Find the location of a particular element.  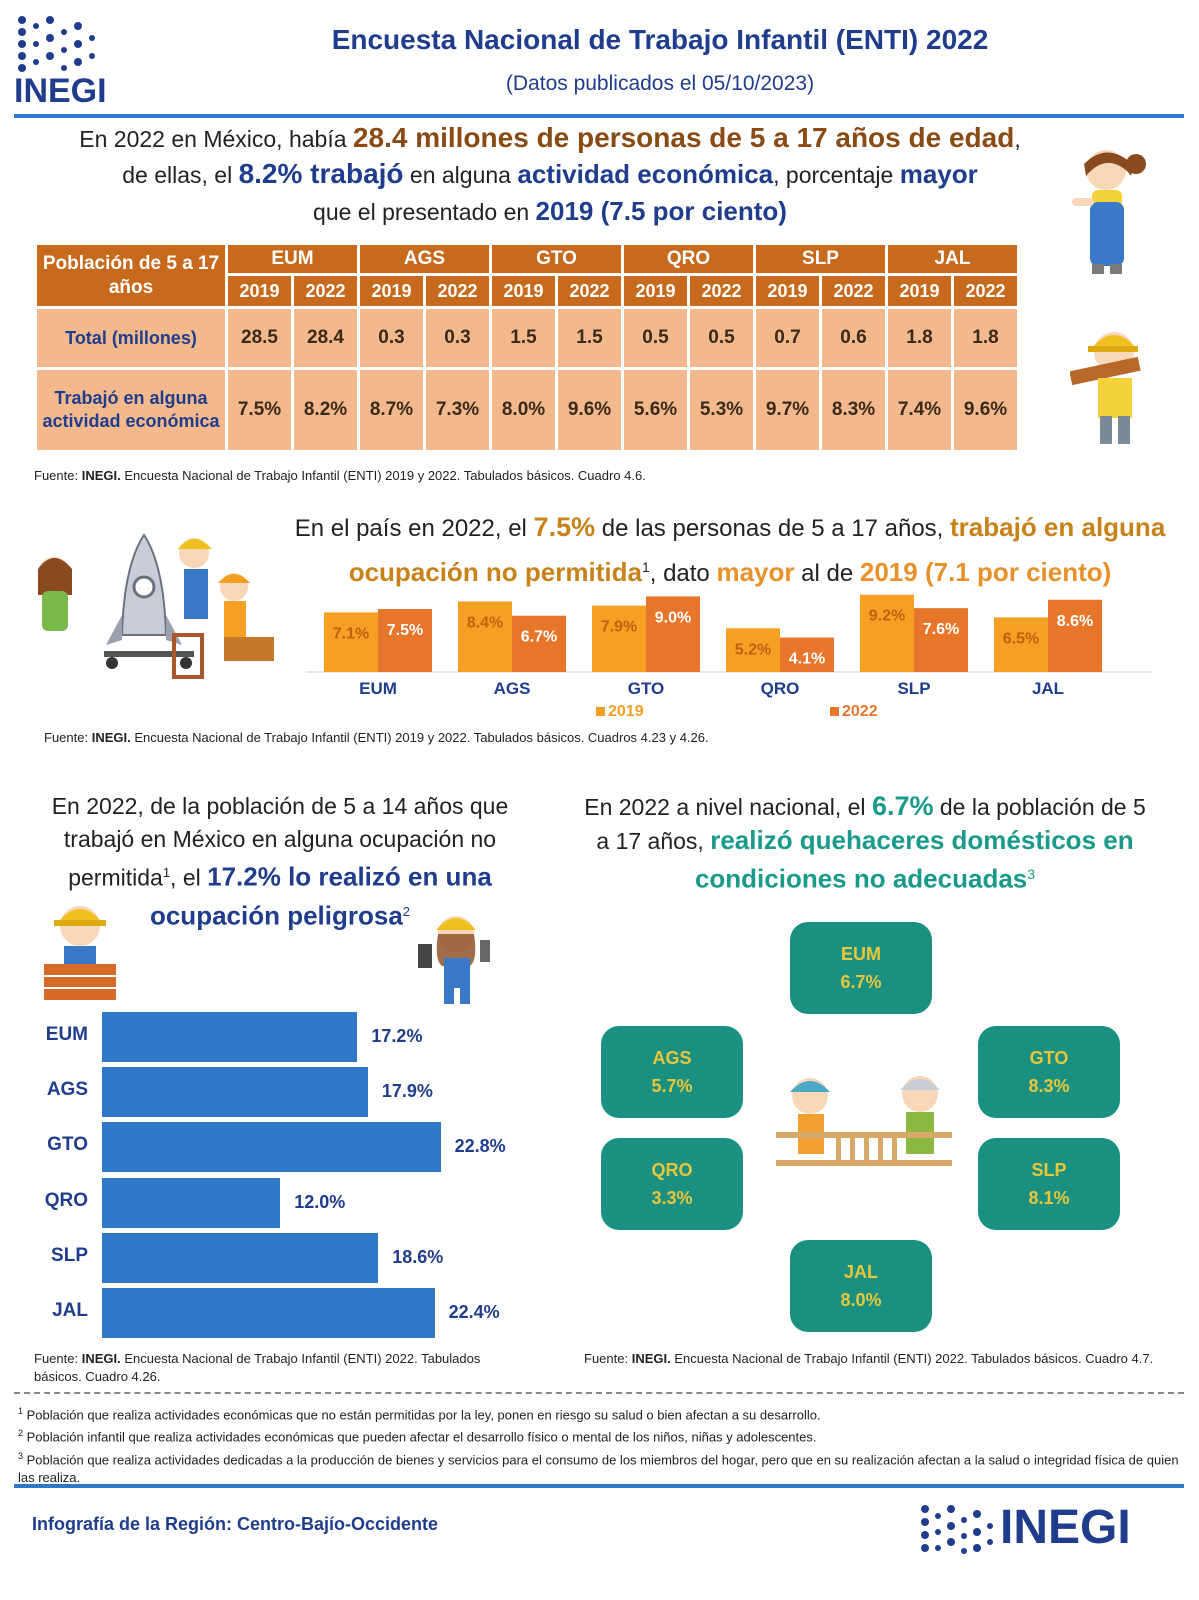

bar-label: 7.9% is located at coordinates (619, 627).